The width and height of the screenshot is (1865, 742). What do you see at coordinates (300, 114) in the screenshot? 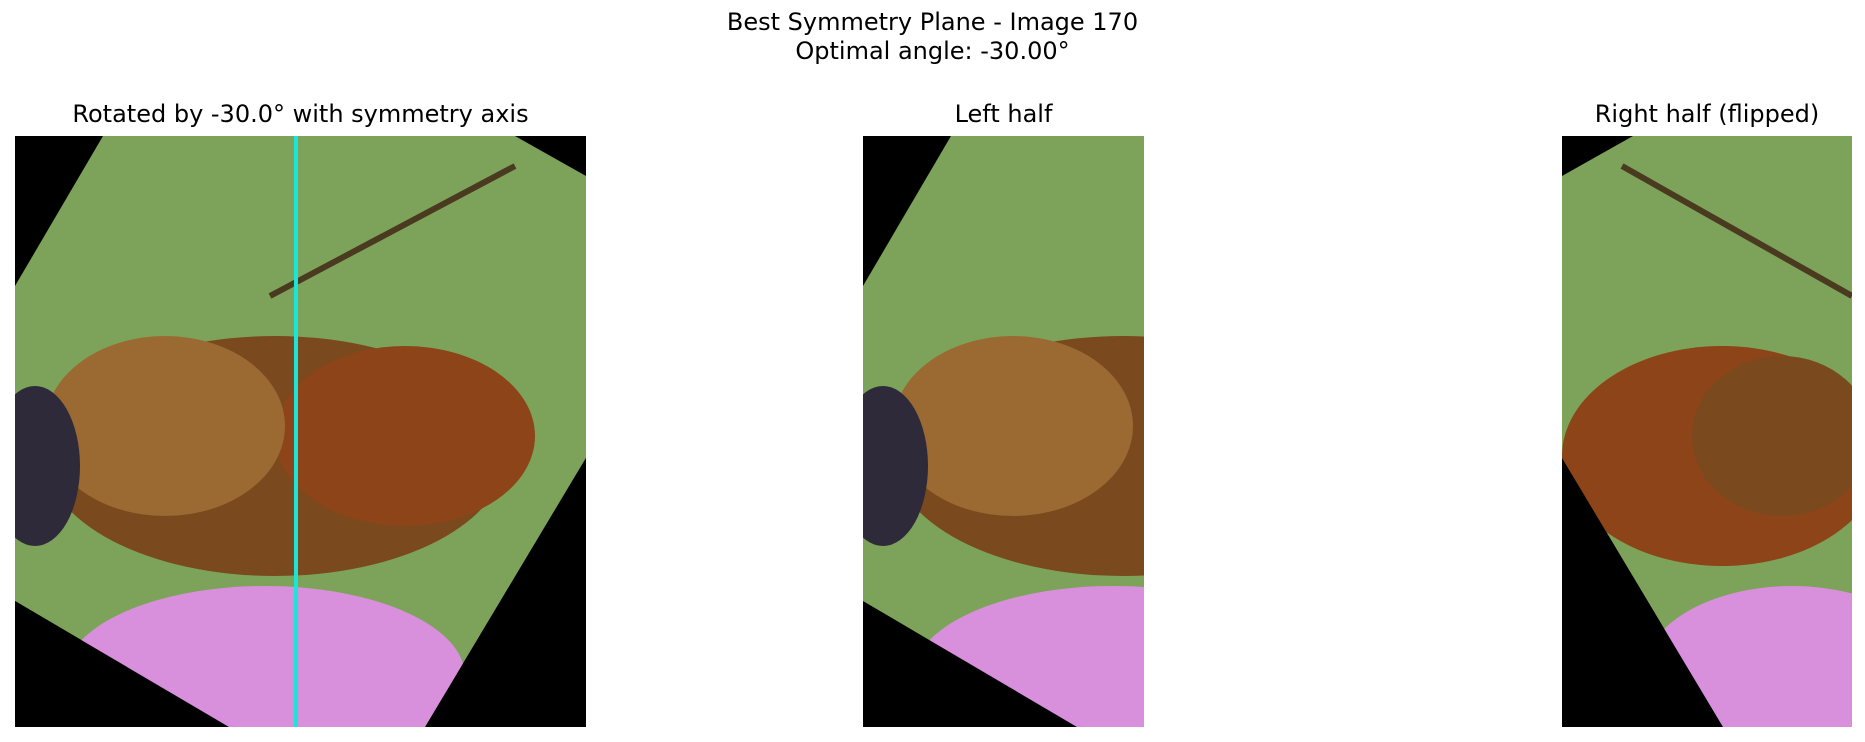
I see `panel-1-title: Rotated by -30.0° with symmetry axis` at bounding box center [300, 114].